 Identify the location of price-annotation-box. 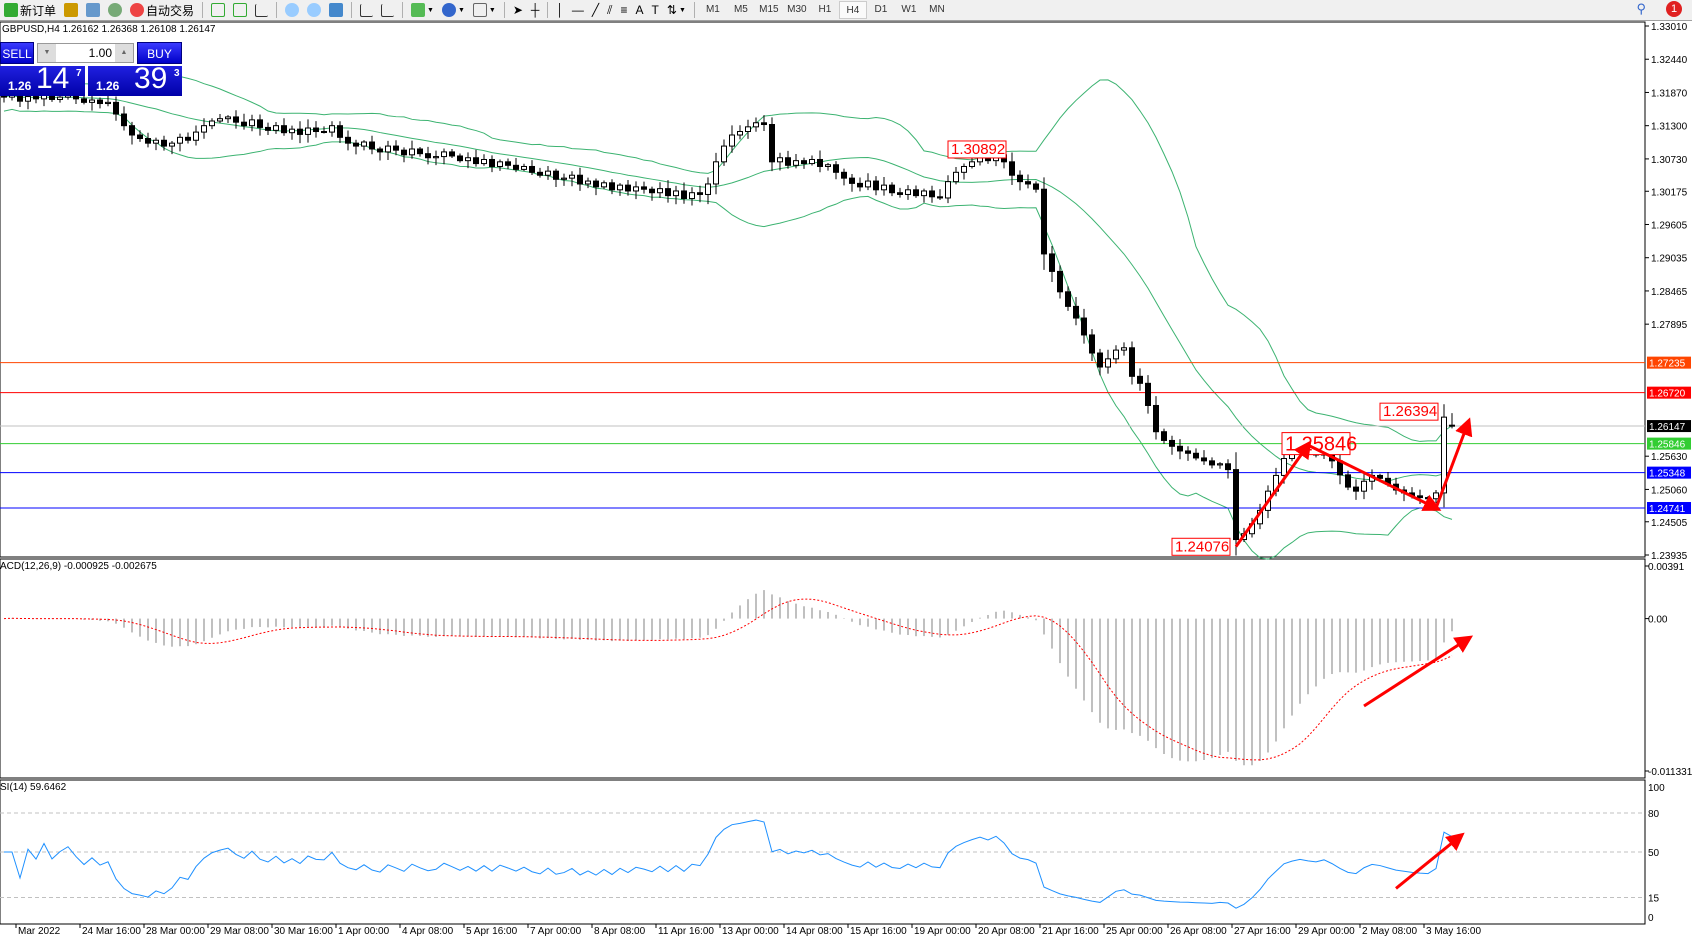
(977, 149).